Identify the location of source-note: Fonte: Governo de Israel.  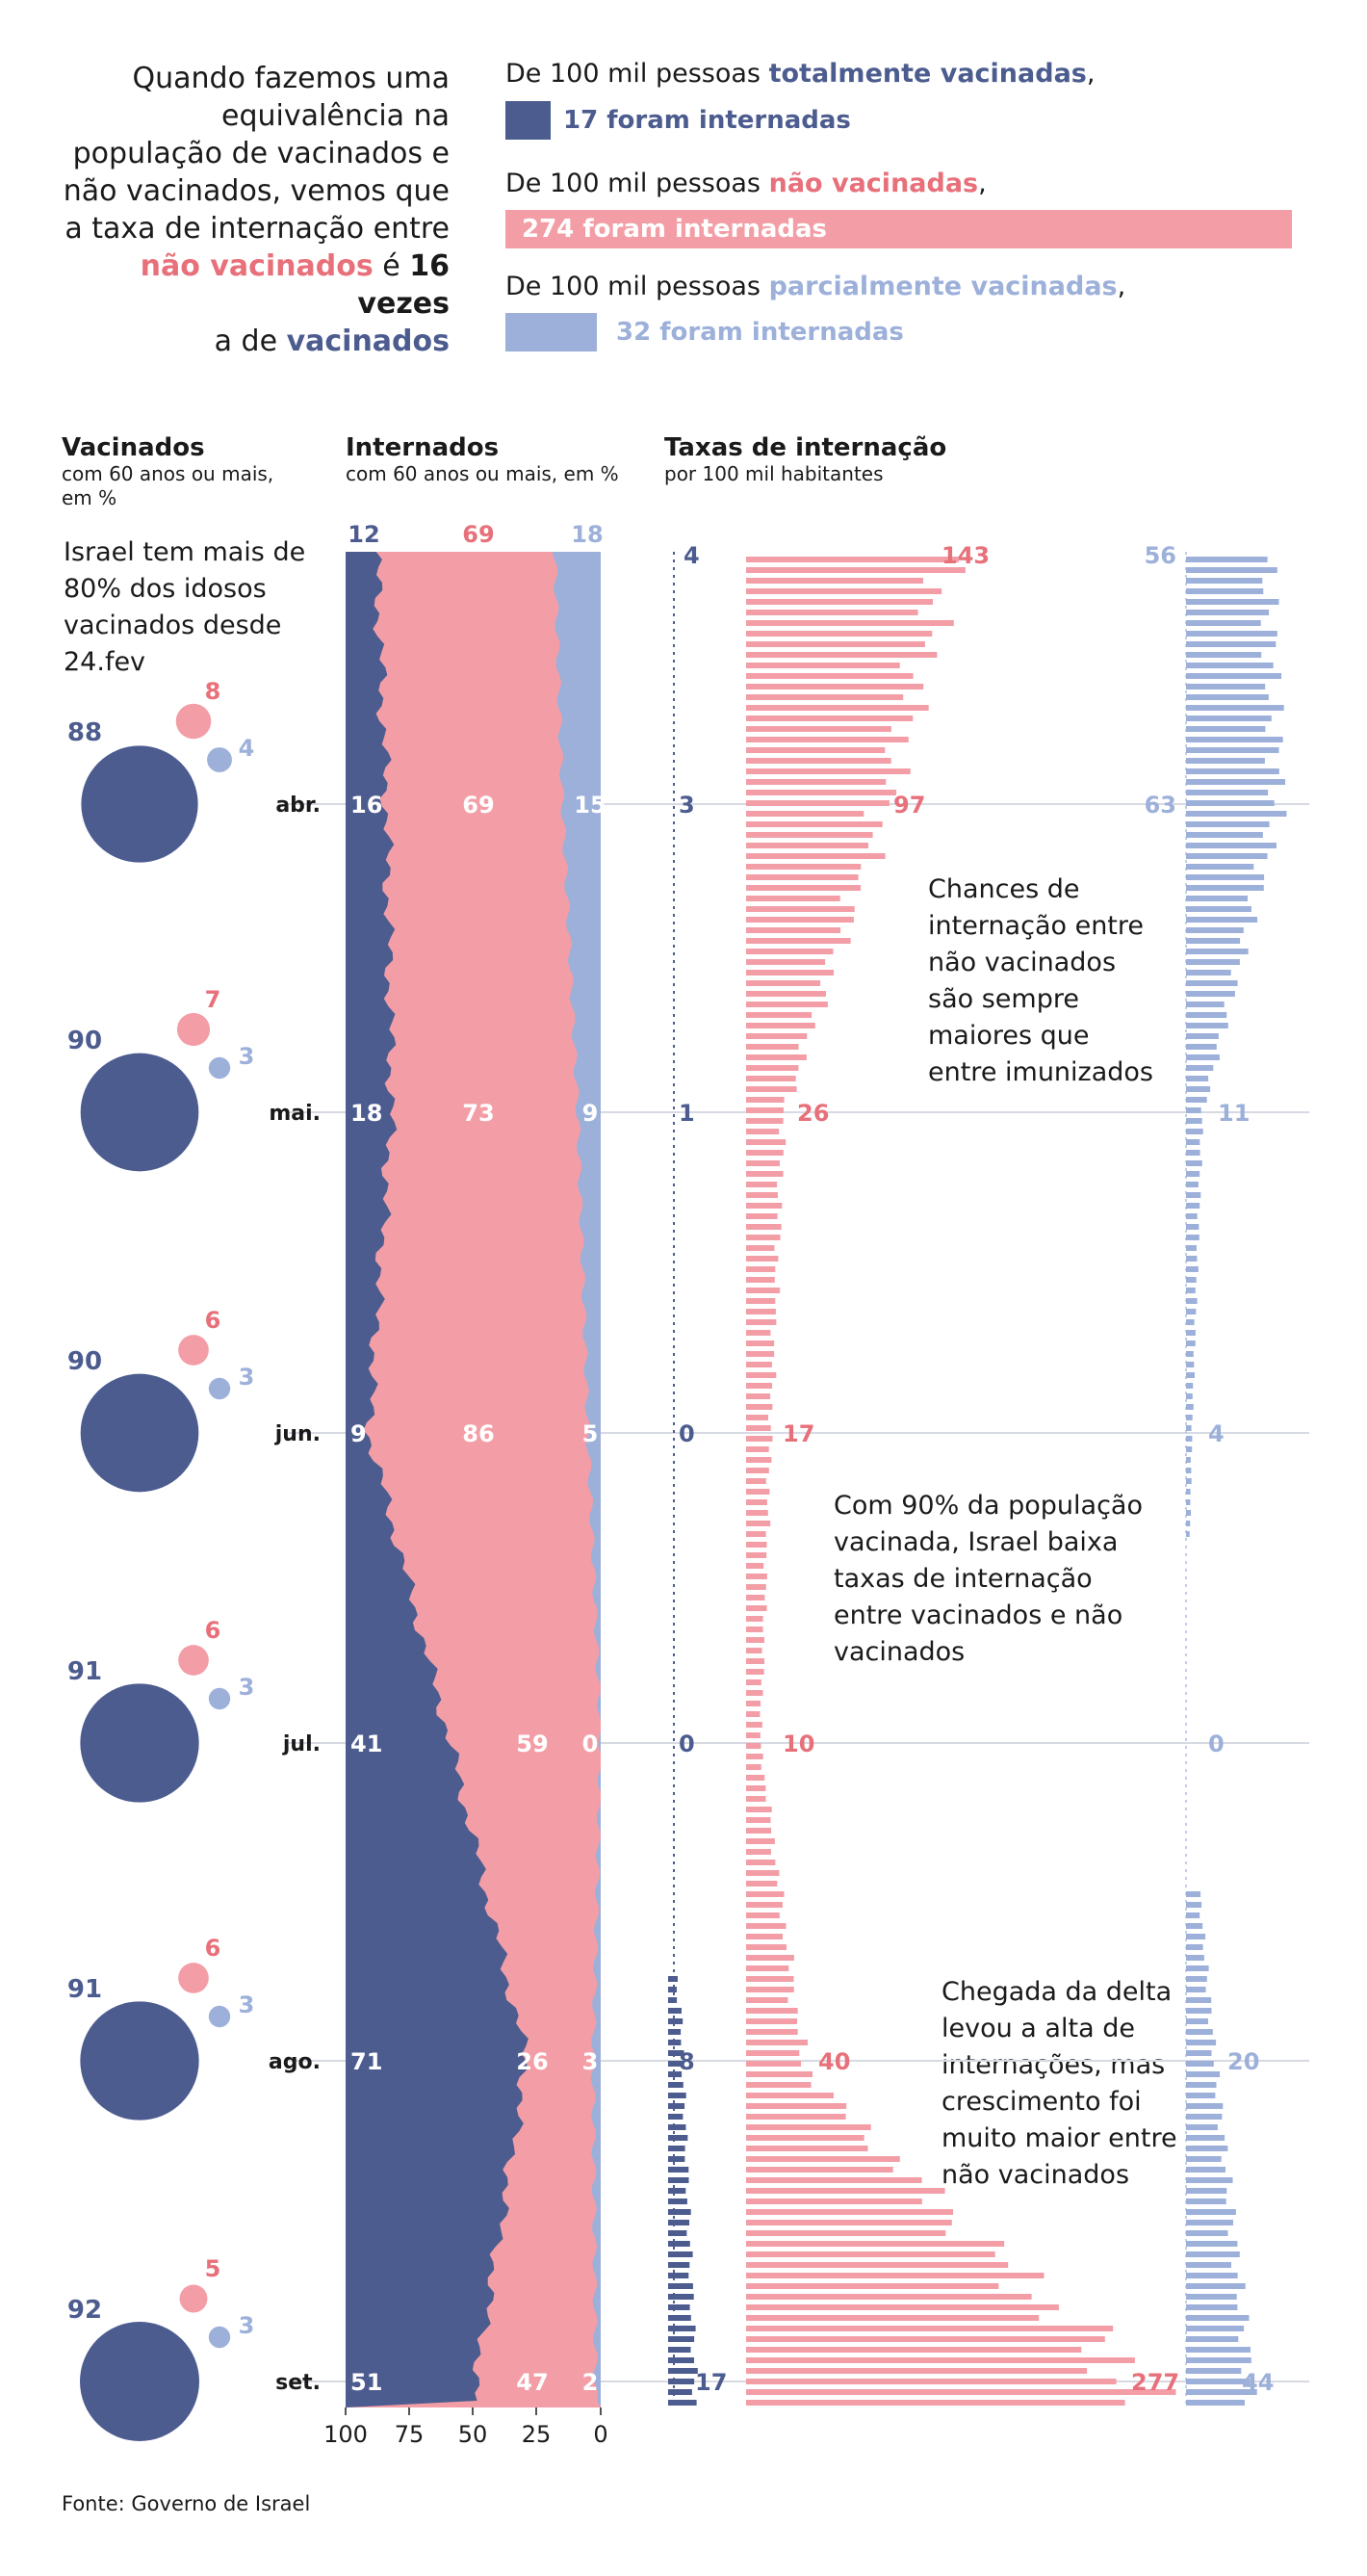
(186, 2503).